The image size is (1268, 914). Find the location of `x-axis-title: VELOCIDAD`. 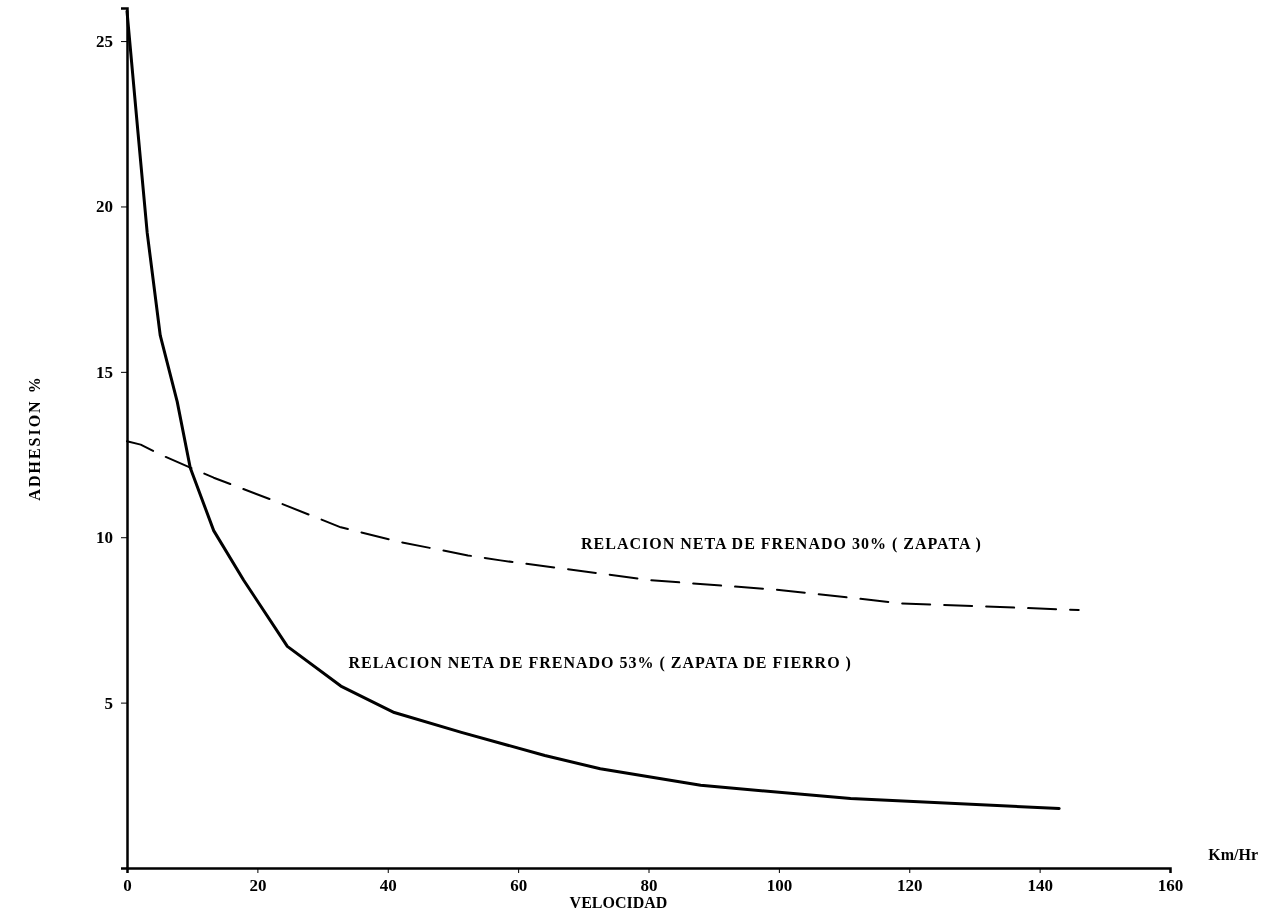

x-axis-title: VELOCIDAD is located at coordinates (618, 902).